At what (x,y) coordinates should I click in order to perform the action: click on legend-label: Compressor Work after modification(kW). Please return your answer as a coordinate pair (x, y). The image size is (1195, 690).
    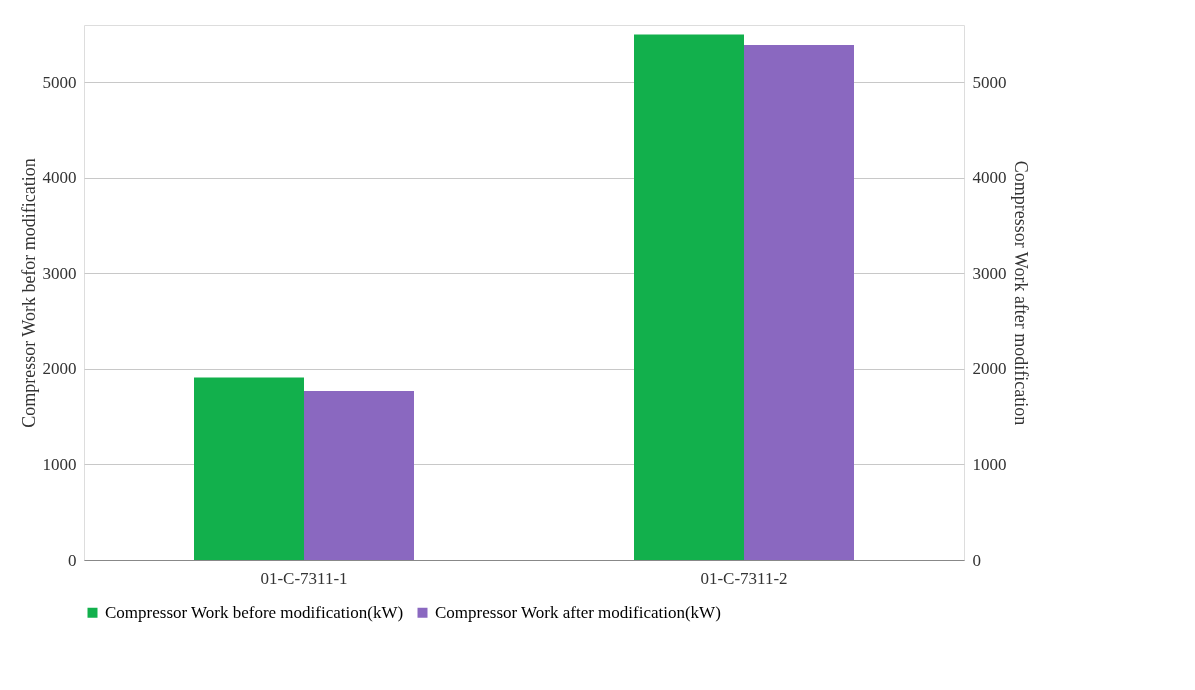
    Looking at the image, I should click on (578, 612).